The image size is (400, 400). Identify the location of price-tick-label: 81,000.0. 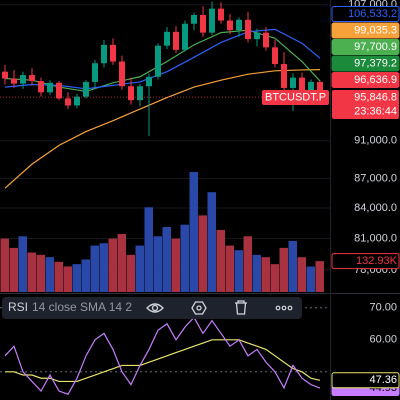
(375, 238).